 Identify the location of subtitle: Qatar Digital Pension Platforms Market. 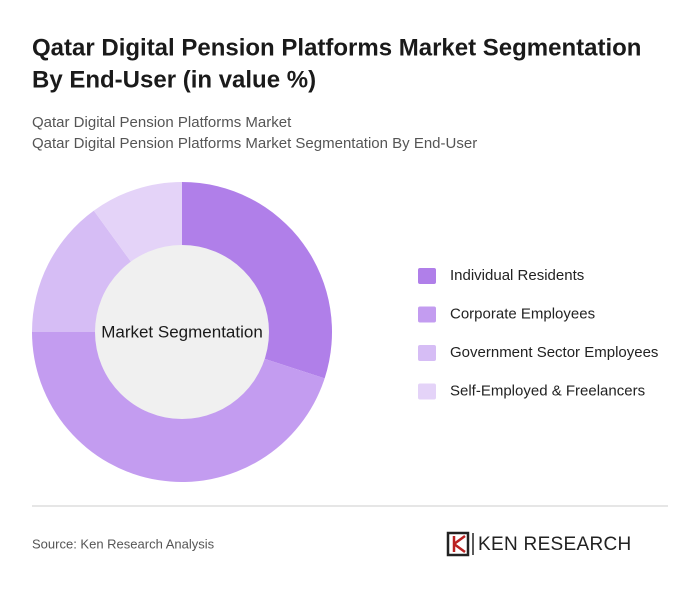
(162, 122).